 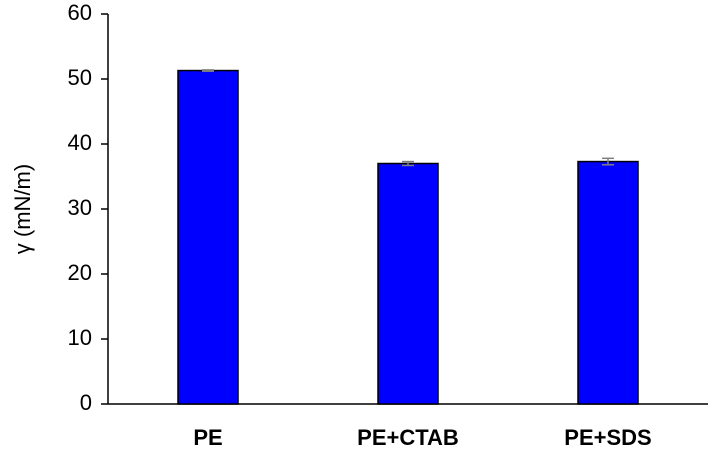 What do you see at coordinates (80, 12) in the screenshot?
I see `y-tick-label: 60` at bounding box center [80, 12].